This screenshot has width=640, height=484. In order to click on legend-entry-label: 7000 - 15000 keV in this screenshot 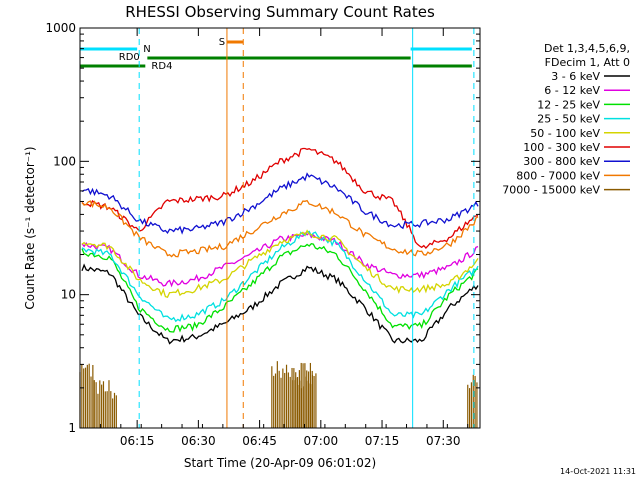, I will do `click(551, 190)`.